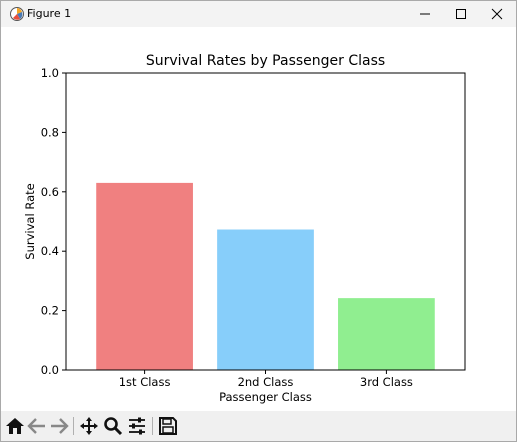 The width and height of the screenshot is (517, 442). What do you see at coordinates (50, 192) in the screenshot?
I see `y-tick-label: 0.6` at bounding box center [50, 192].